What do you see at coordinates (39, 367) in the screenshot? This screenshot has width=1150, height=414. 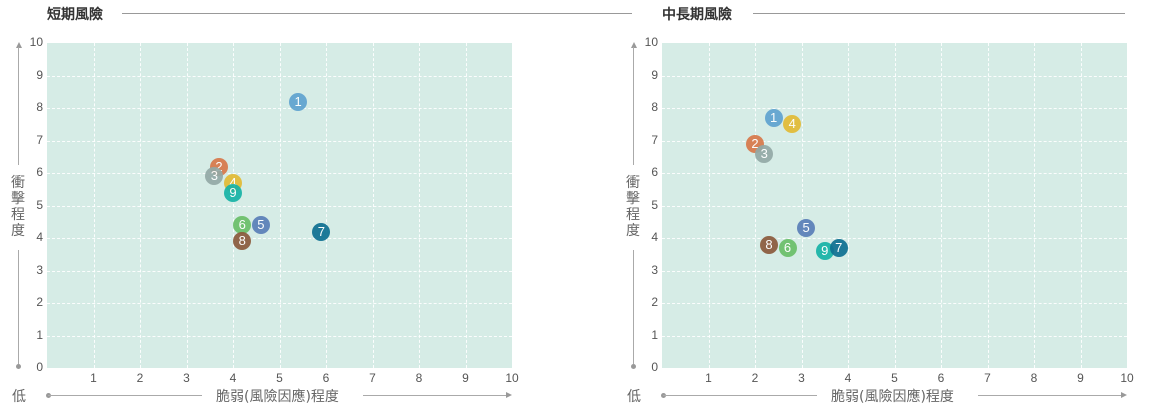 I see `y-tick-label: 0` at bounding box center [39, 367].